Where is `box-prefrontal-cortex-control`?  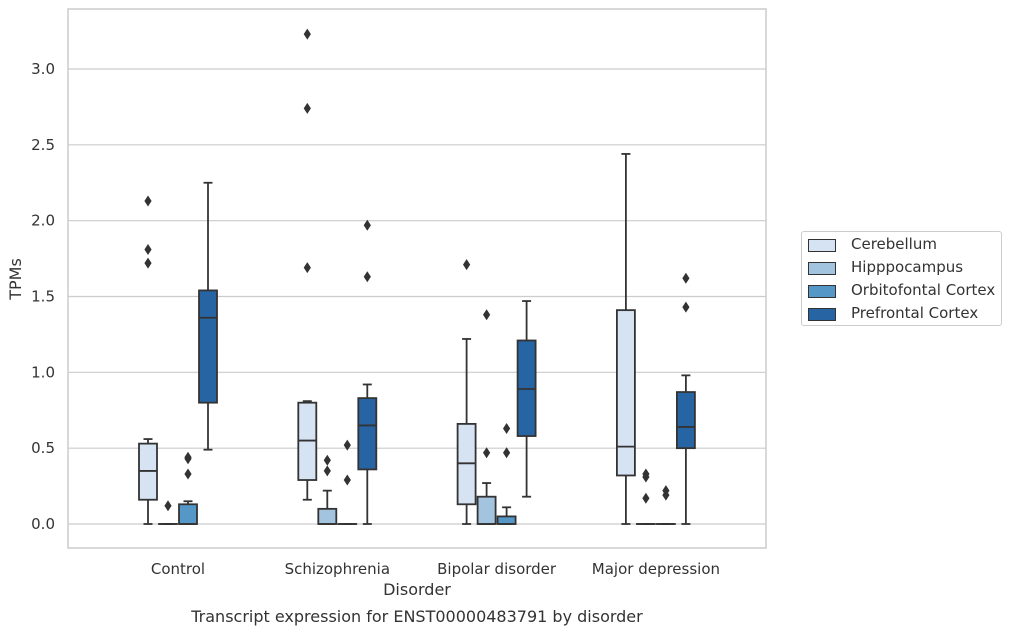 box-prefrontal-cortex-control is located at coordinates (208, 316).